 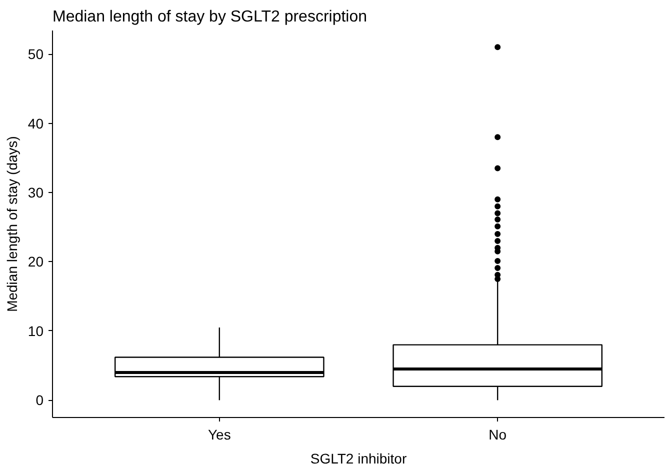 I want to click on x-tick-label: No, so click(x=497, y=434).